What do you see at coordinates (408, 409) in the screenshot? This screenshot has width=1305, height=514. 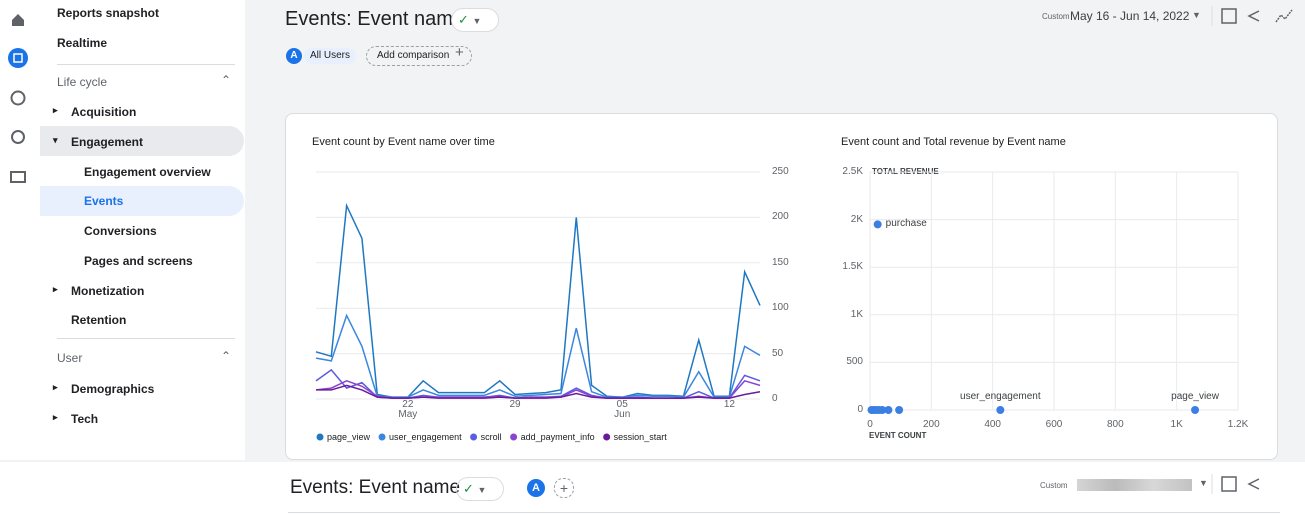 I see `x-tick-label: 22 May` at bounding box center [408, 409].